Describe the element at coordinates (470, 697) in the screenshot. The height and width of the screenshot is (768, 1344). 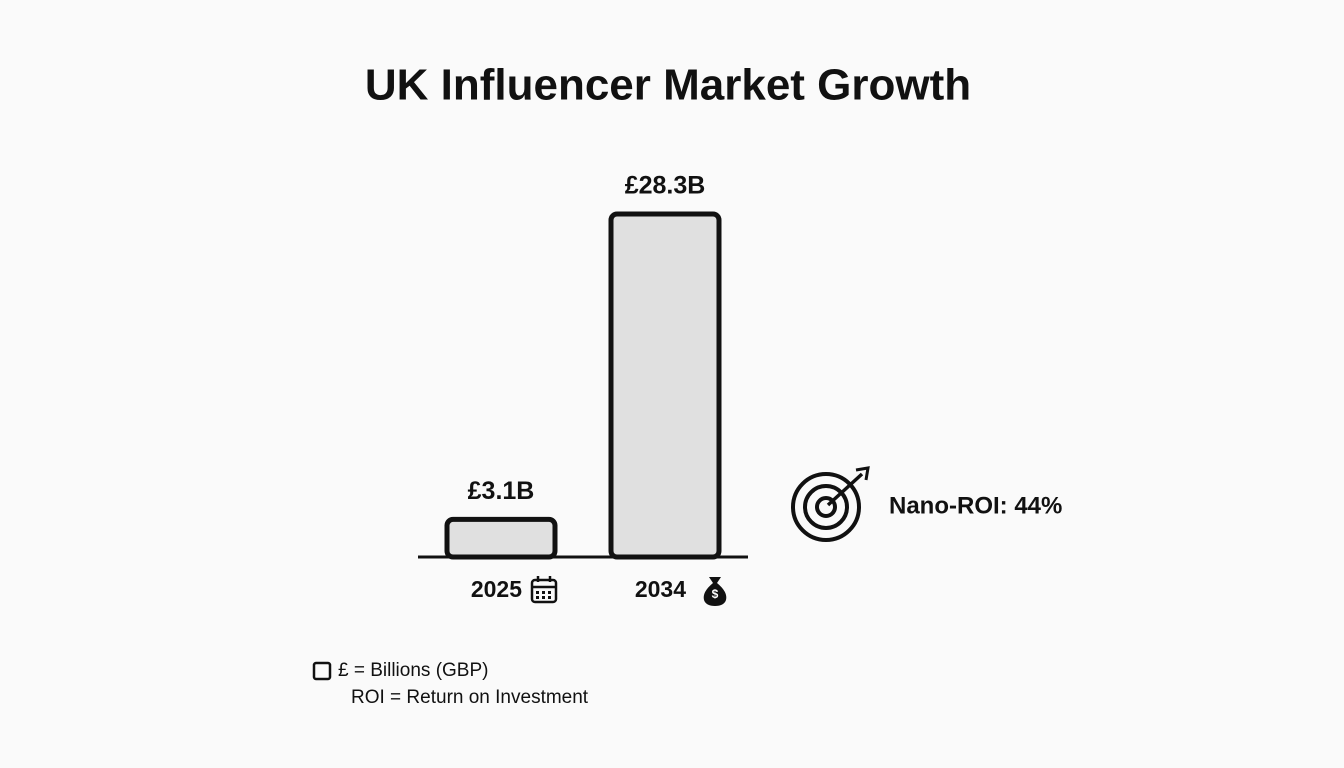
I see `note: ROI = Return on Investment` at that location.